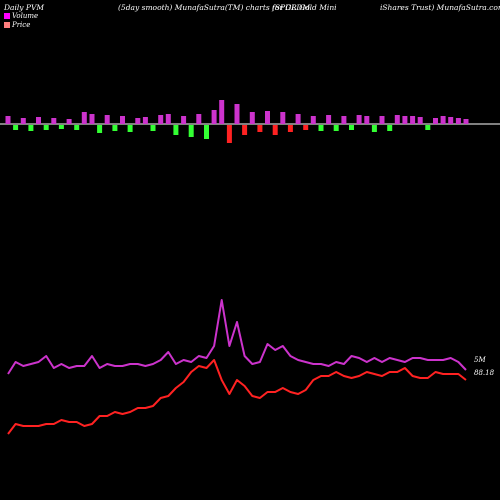 This screenshot has width=500, height=500. What do you see at coordinates (7, 16) in the screenshot?
I see `legend-volume-swatch` at bounding box center [7, 16].